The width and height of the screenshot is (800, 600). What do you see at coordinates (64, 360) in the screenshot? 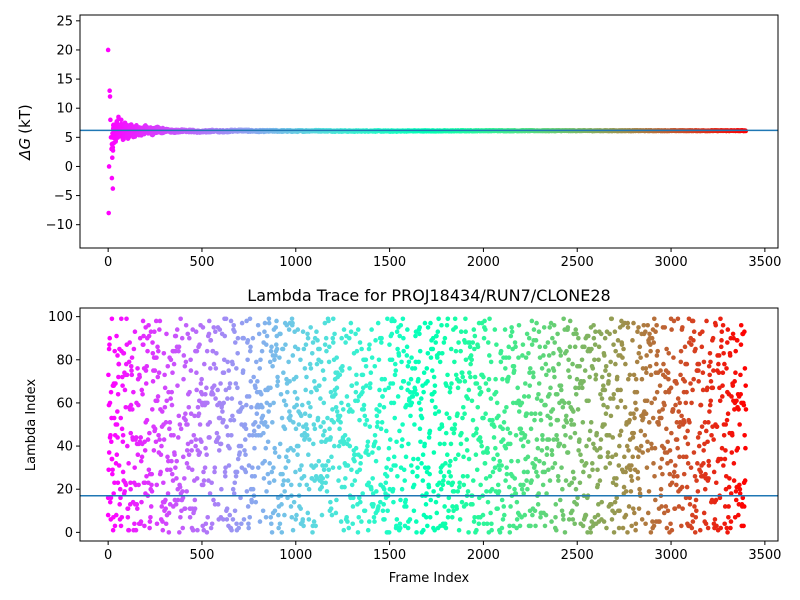
I see `y-tick-label: 80` at bounding box center [64, 360].